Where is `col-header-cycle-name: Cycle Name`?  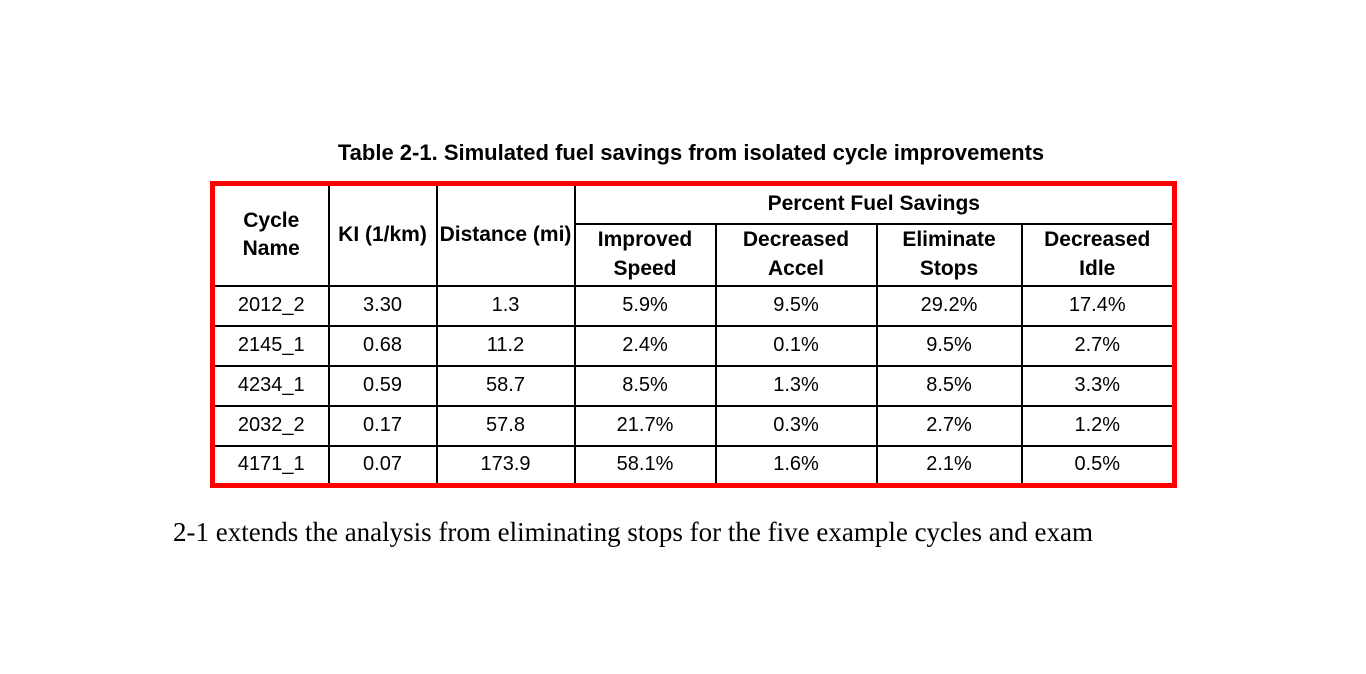
col-header-cycle-name: Cycle Name is located at coordinates (270, 234).